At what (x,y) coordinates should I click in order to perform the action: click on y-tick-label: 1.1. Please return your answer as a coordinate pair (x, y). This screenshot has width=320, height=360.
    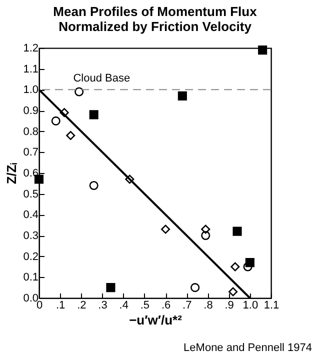
    Looking at the image, I should click on (30, 69).